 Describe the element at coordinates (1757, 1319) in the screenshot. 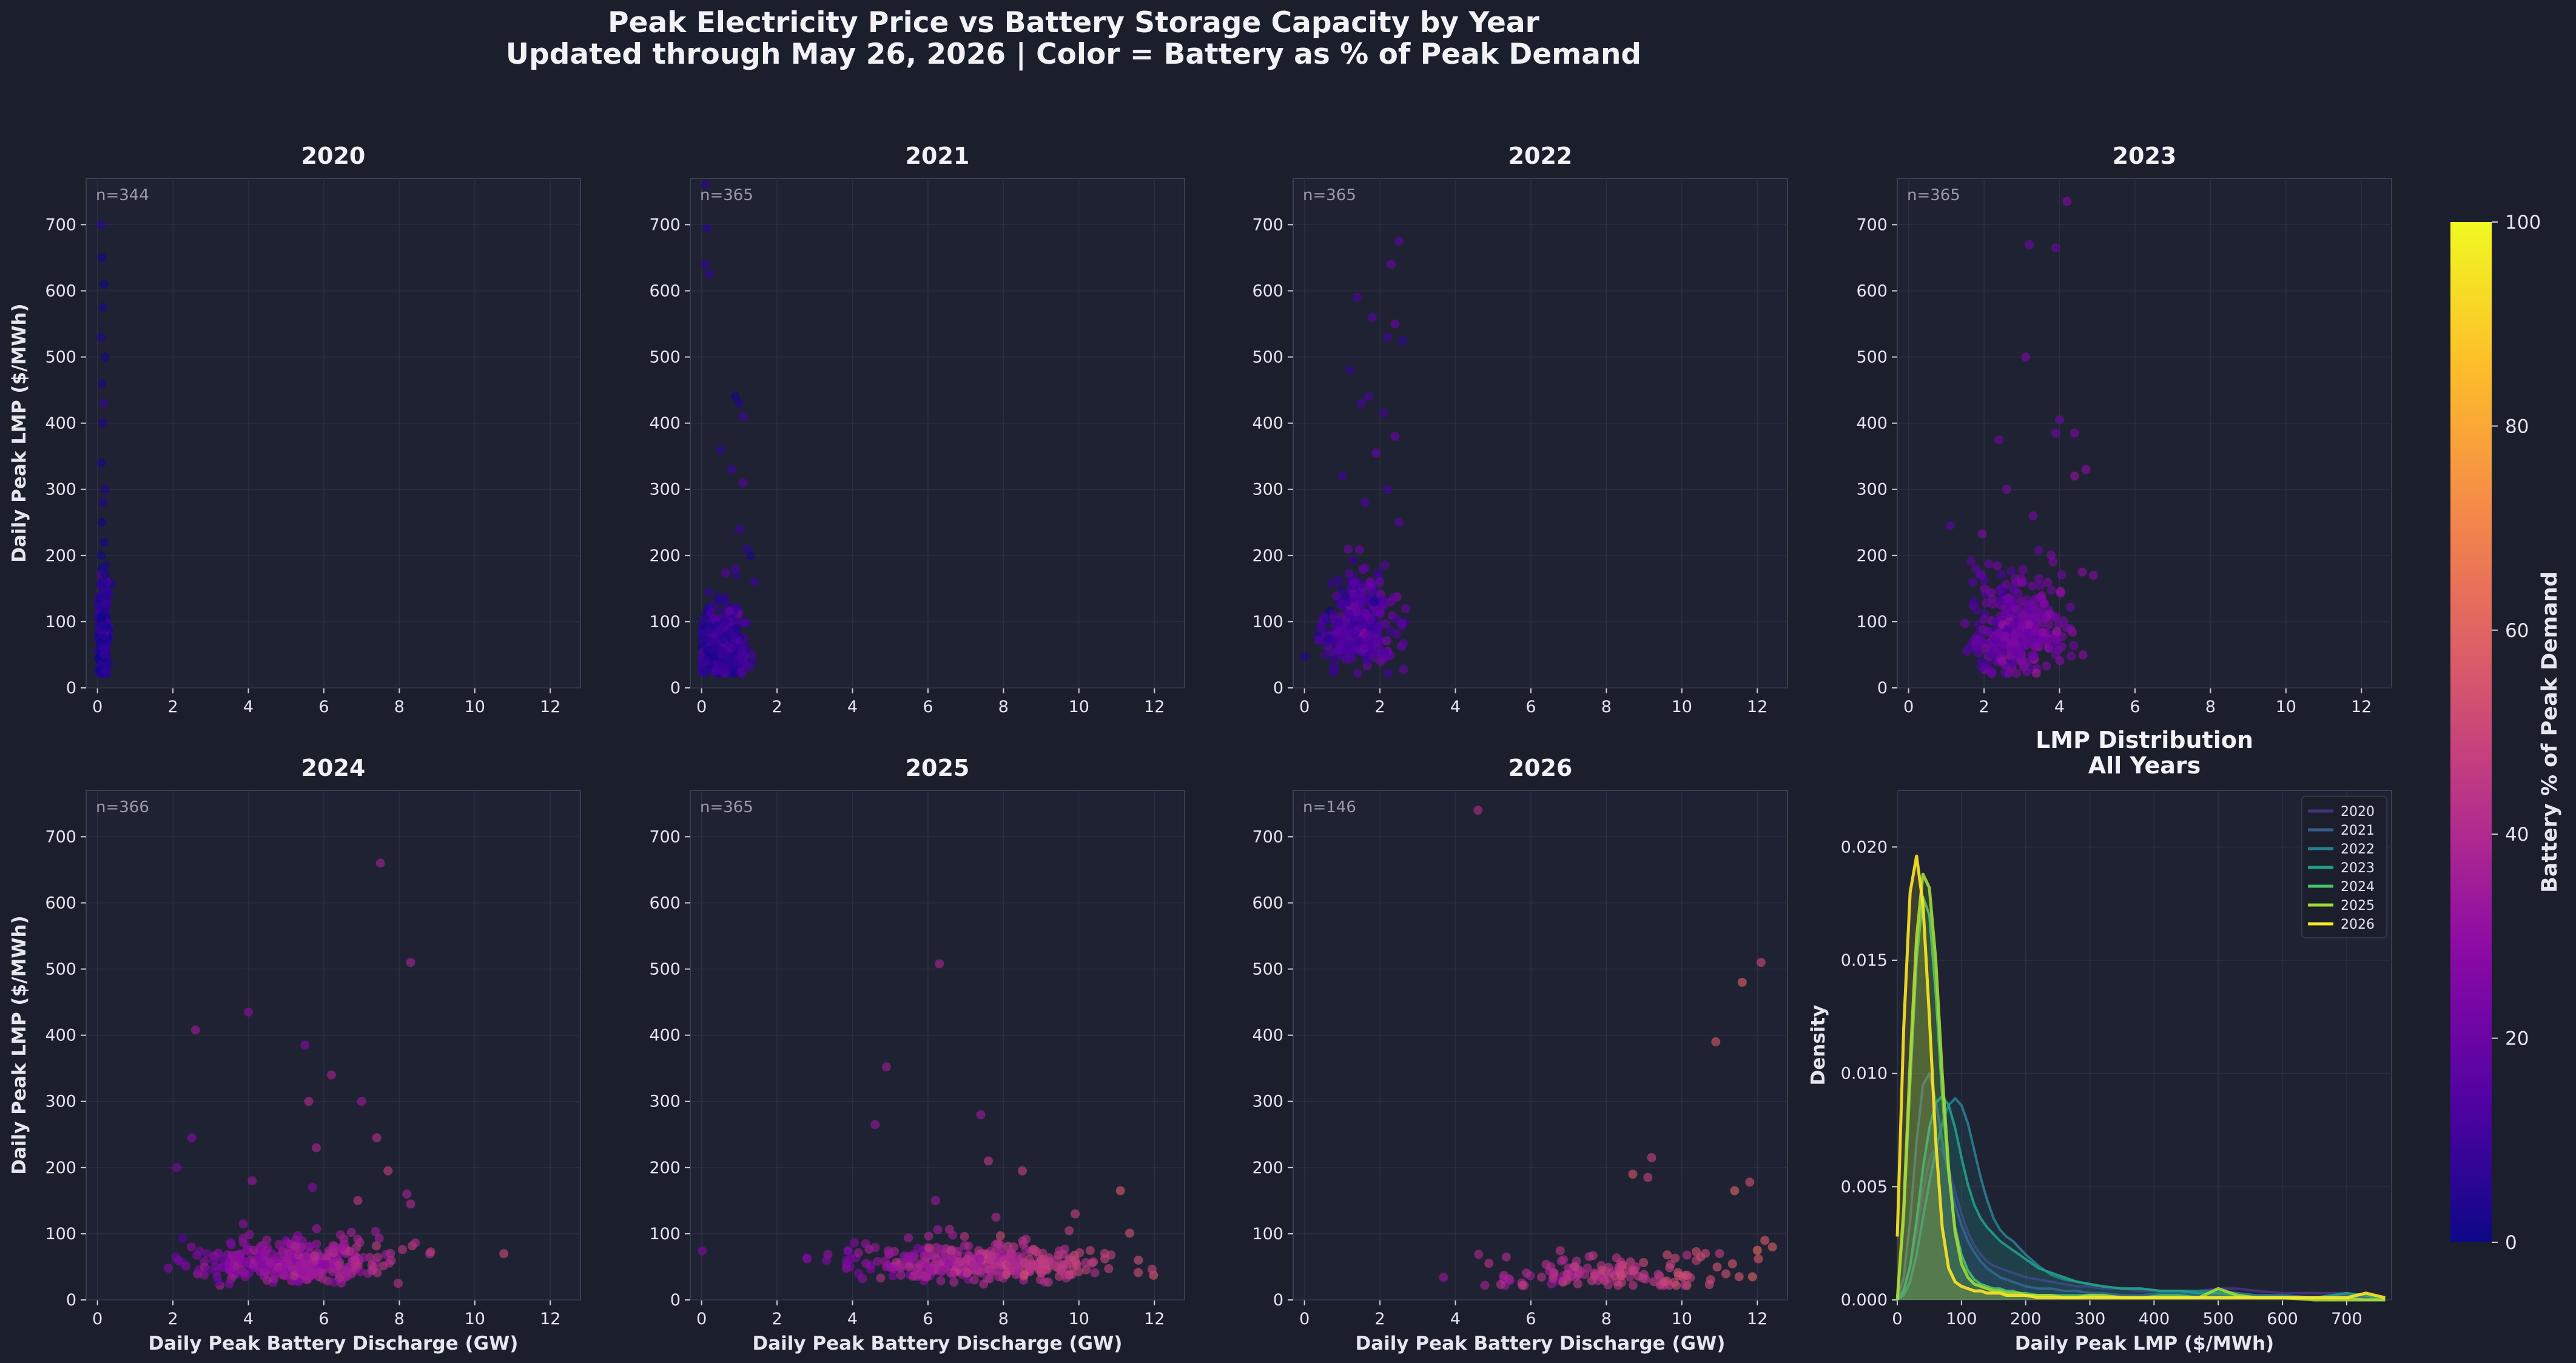

I see `x-tick-label: 12` at that location.